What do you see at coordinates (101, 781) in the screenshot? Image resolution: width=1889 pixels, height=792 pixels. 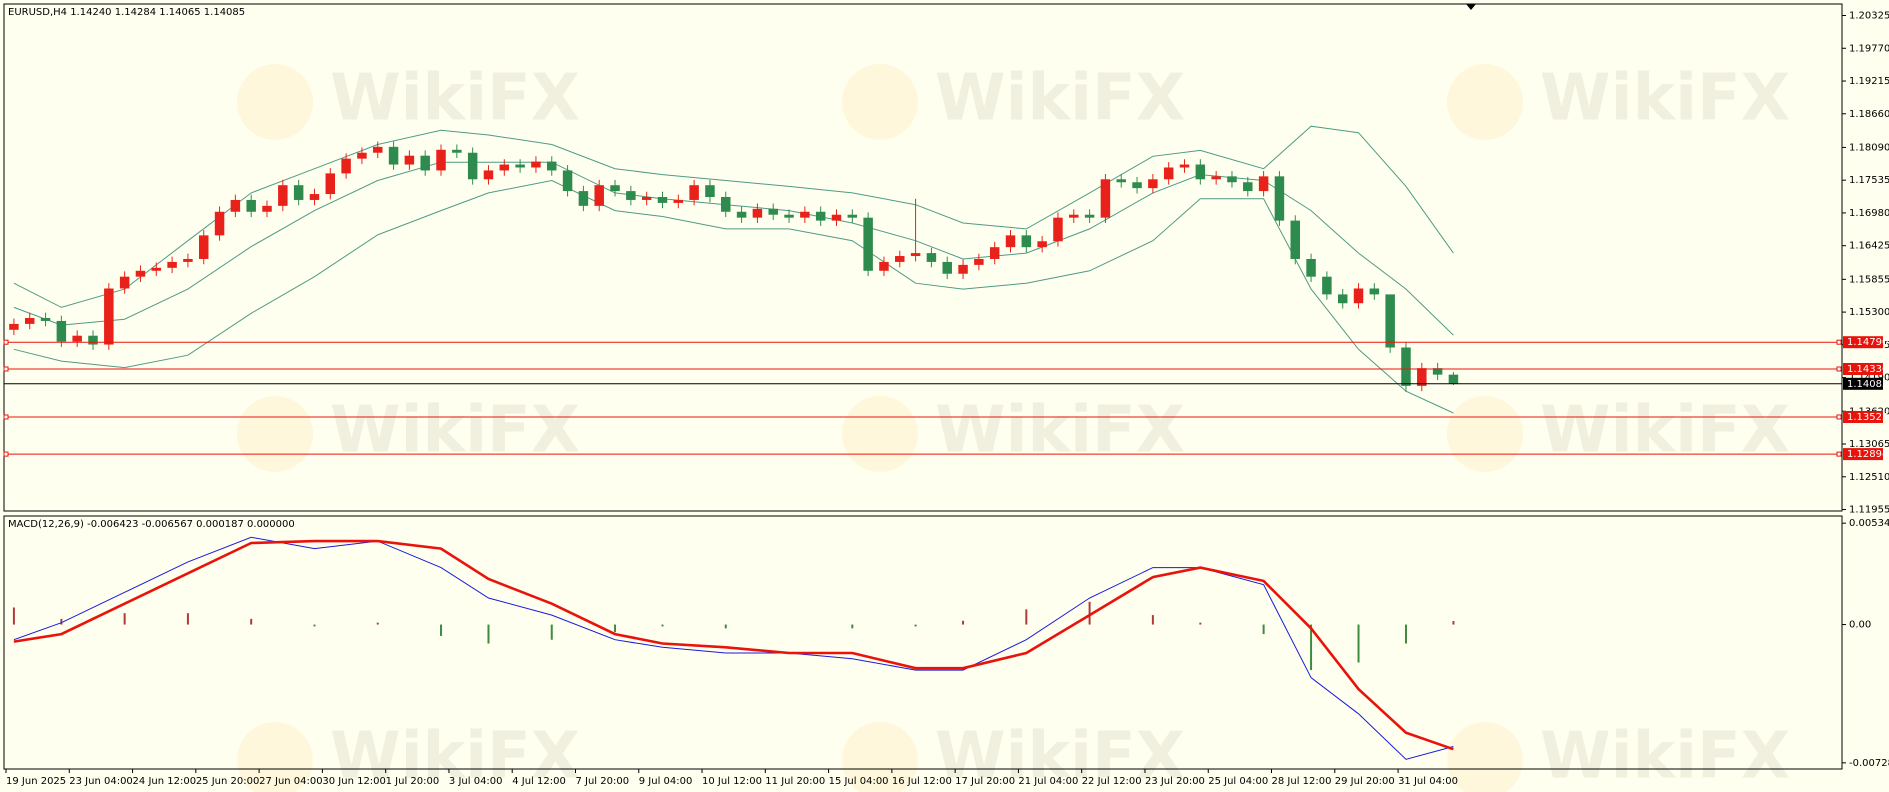 I see `x-tick-label: 23 Jun 04:00` at bounding box center [101, 781].